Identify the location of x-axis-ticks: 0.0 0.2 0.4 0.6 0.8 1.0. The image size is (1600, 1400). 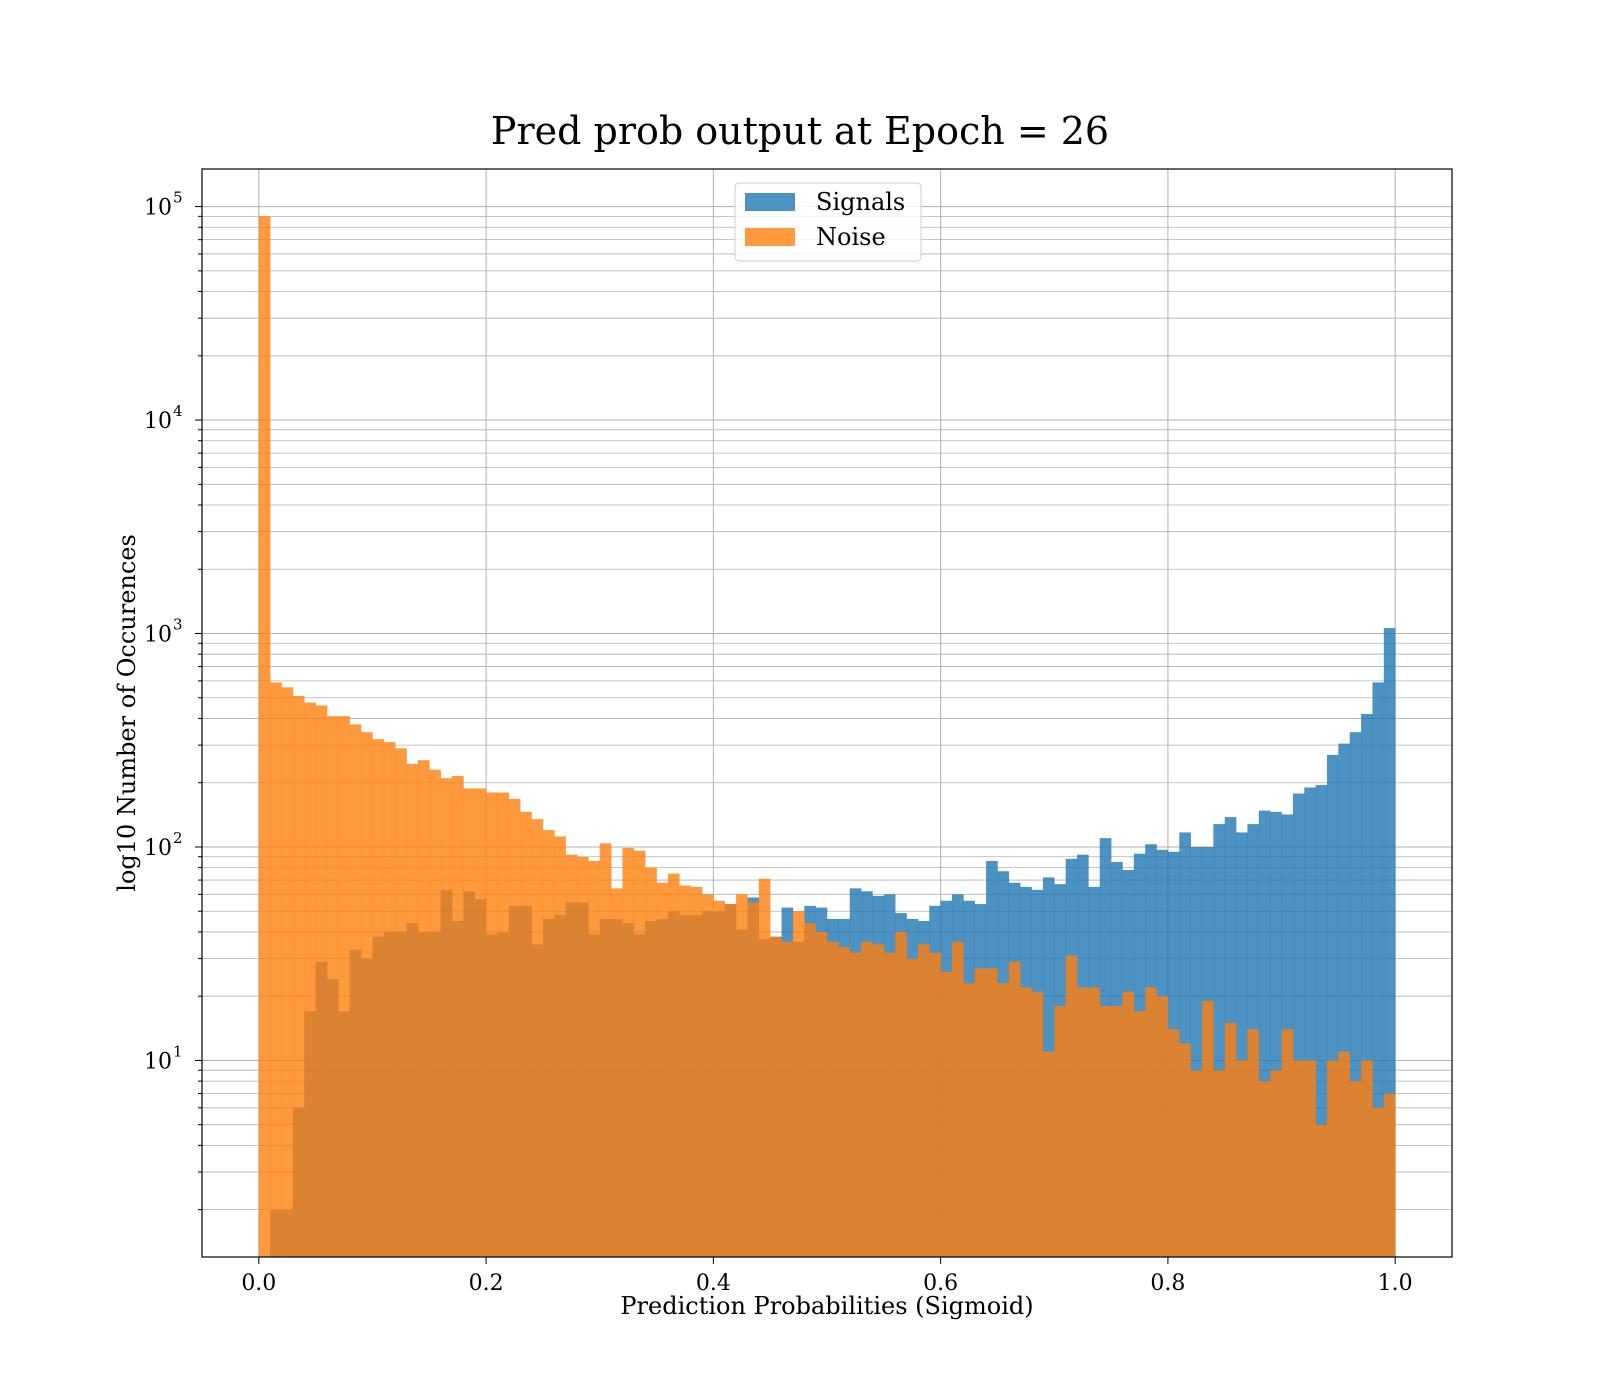
(827, 1276).